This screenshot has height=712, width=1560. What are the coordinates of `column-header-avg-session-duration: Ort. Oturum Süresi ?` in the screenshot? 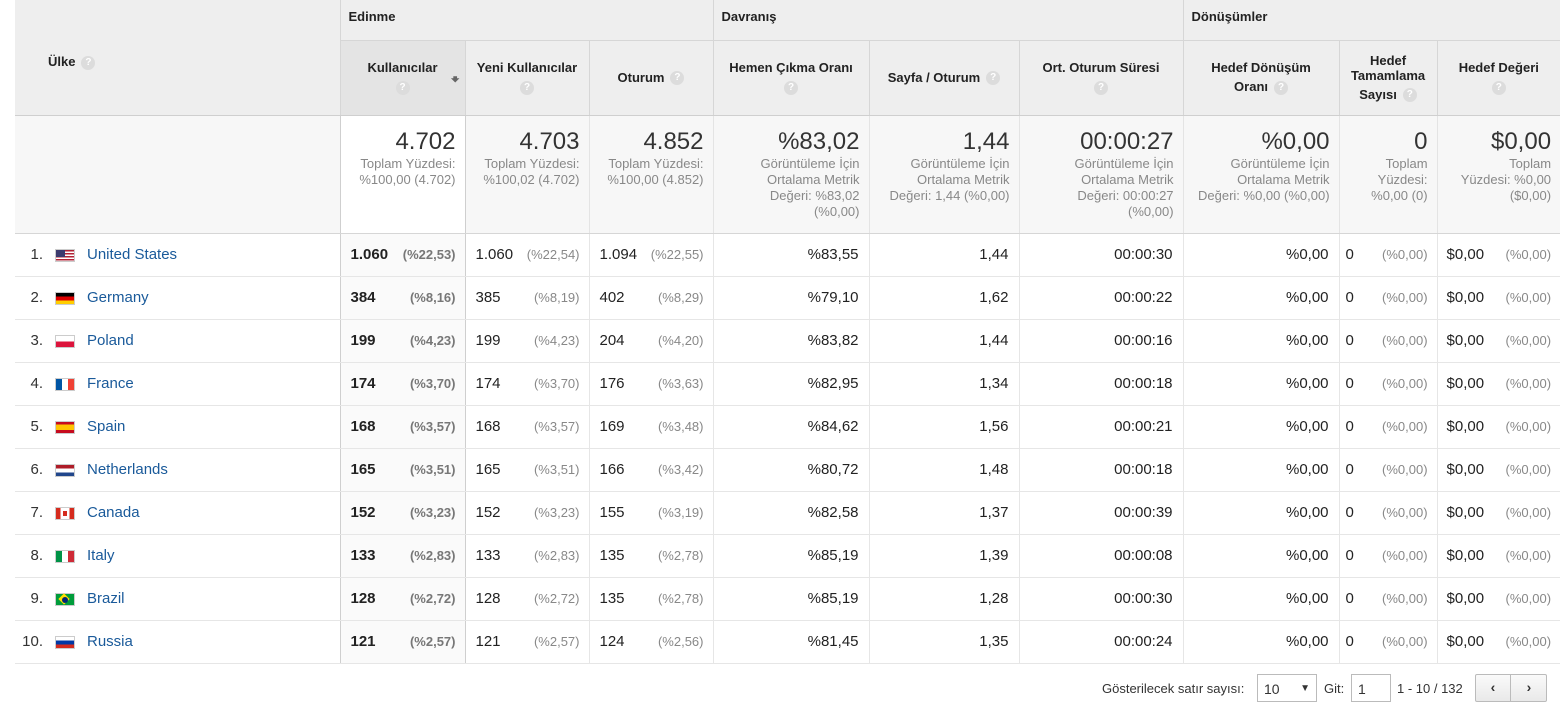 It's located at (1101, 78).